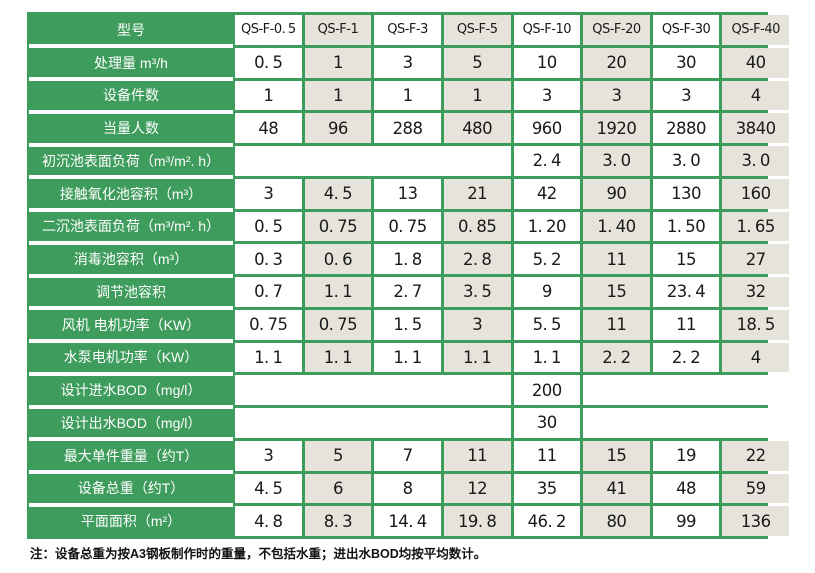 This screenshot has width=815, height=573. What do you see at coordinates (477, 62) in the screenshot?
I see `value-cell: 5` at bounding box center [477, 62].